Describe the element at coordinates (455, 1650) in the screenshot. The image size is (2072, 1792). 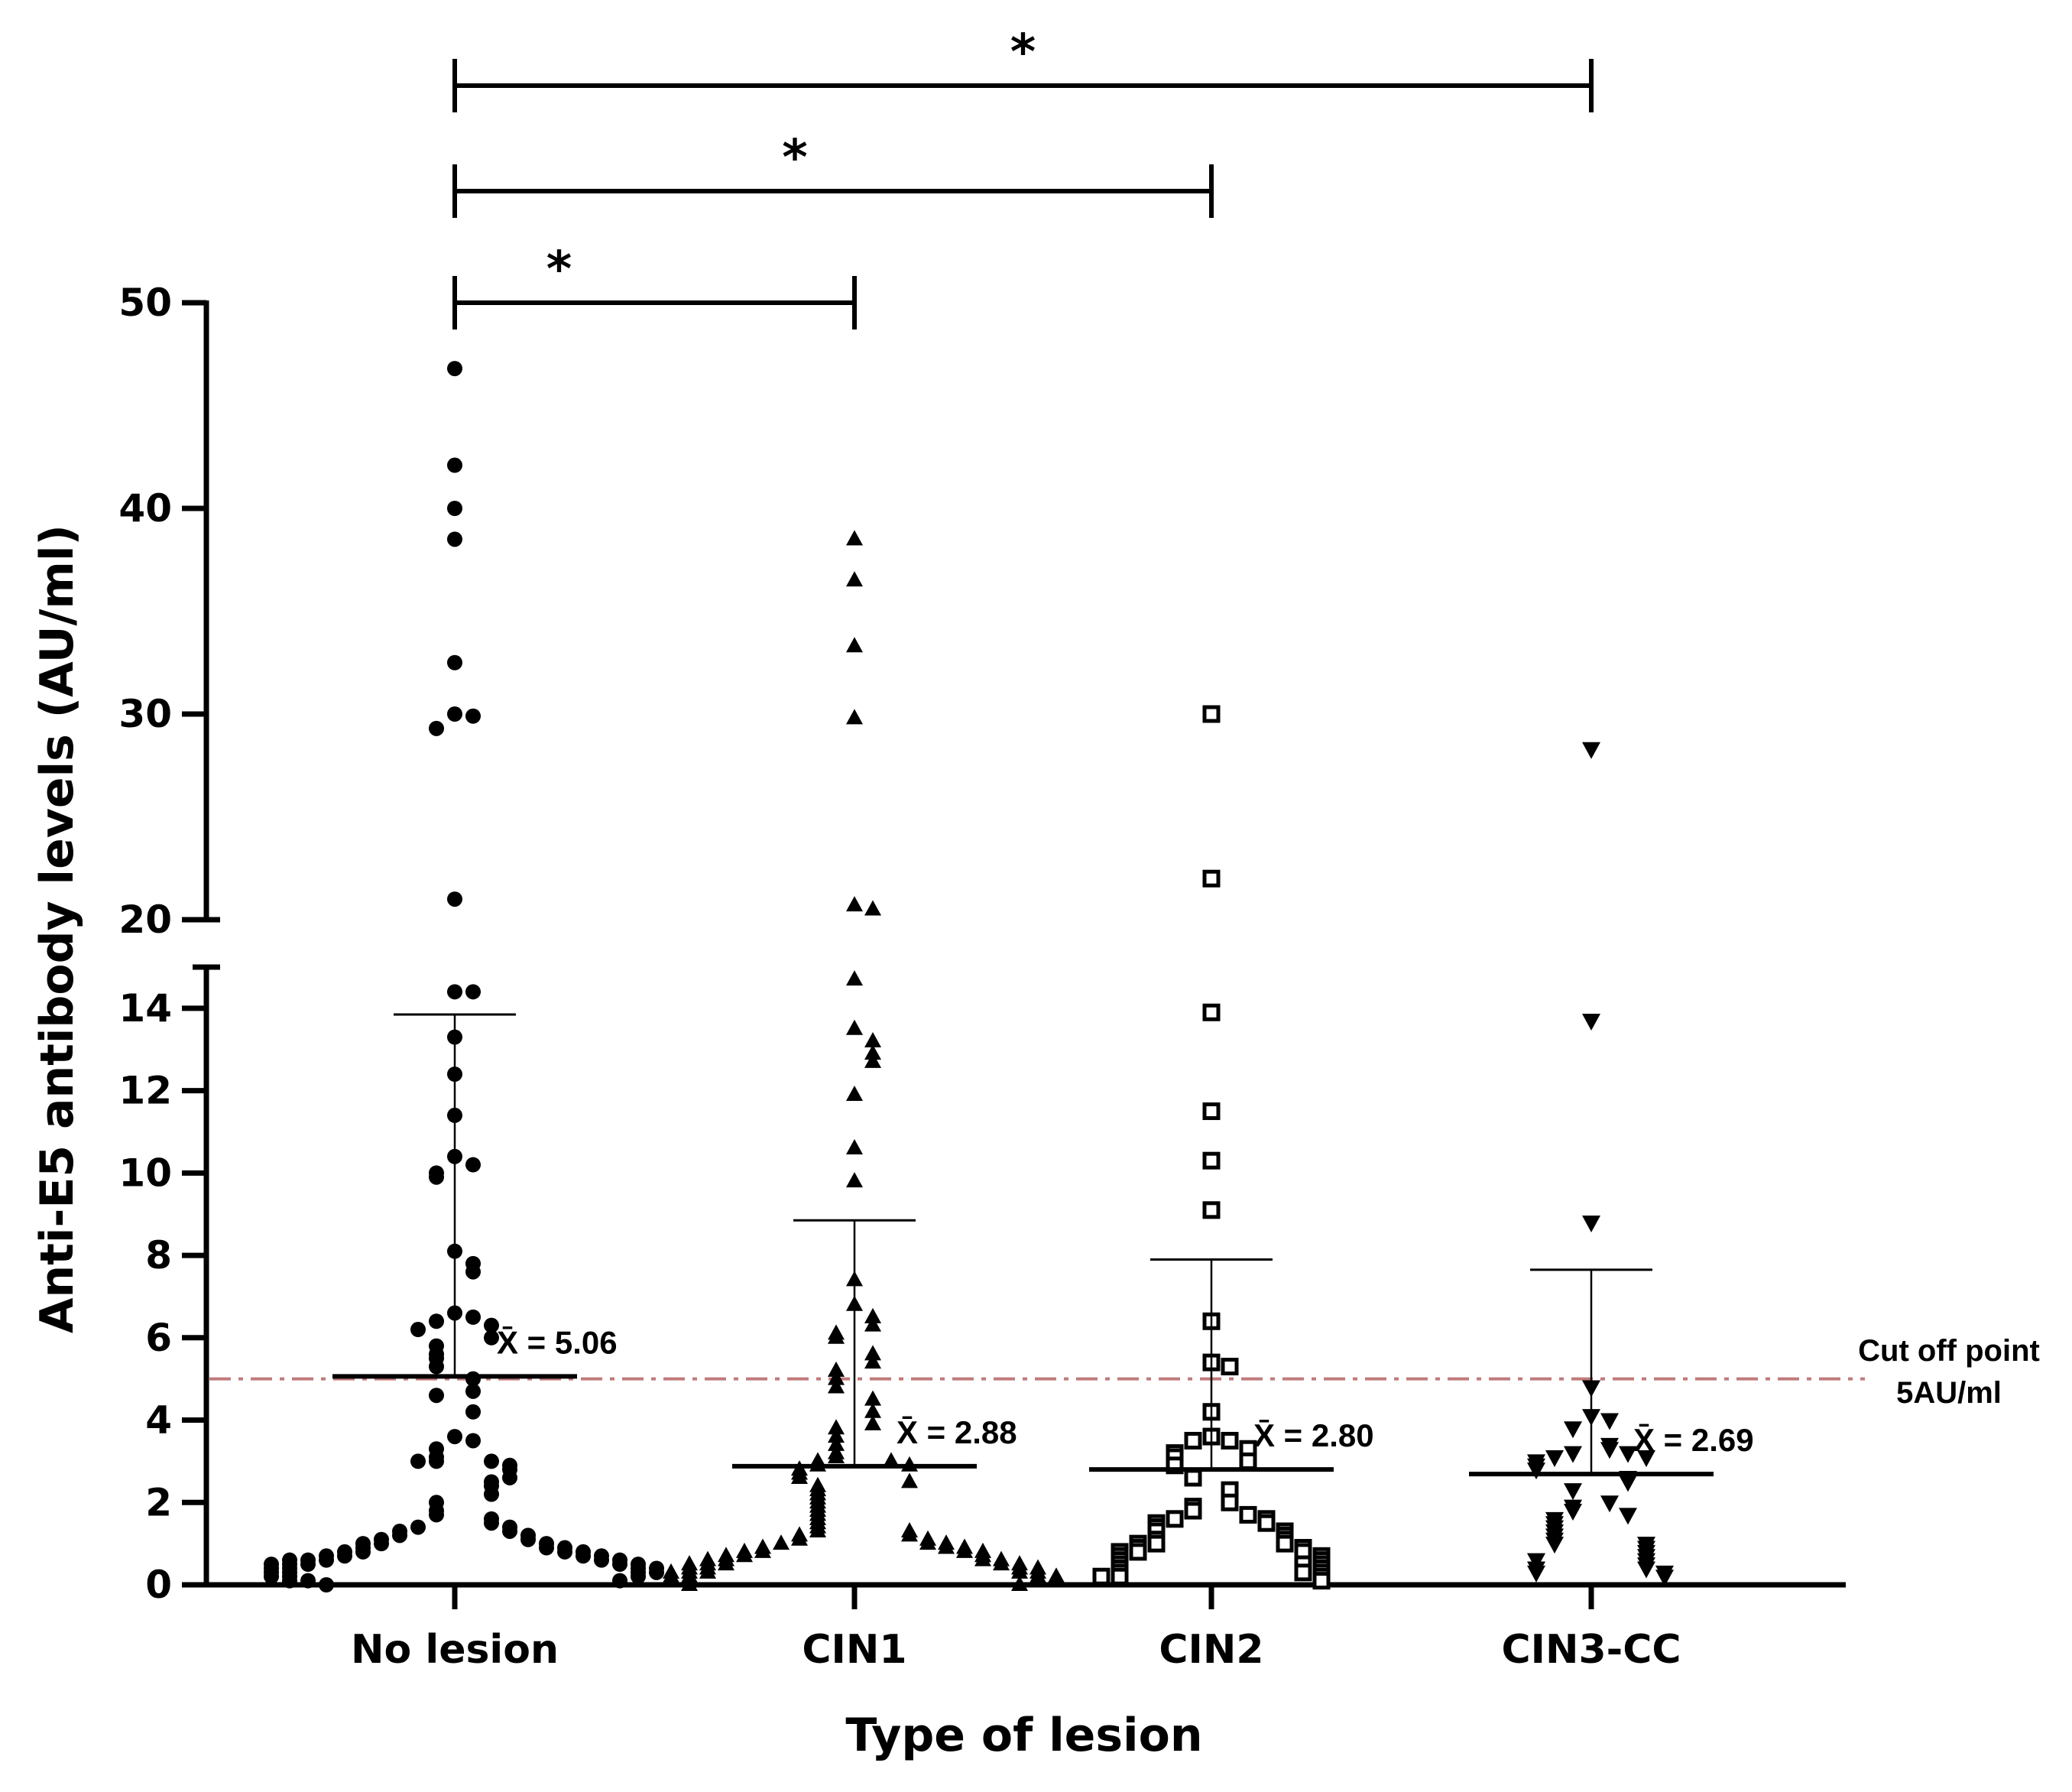
I see `x-tick-label-no-lesion: No lesion` at that location.